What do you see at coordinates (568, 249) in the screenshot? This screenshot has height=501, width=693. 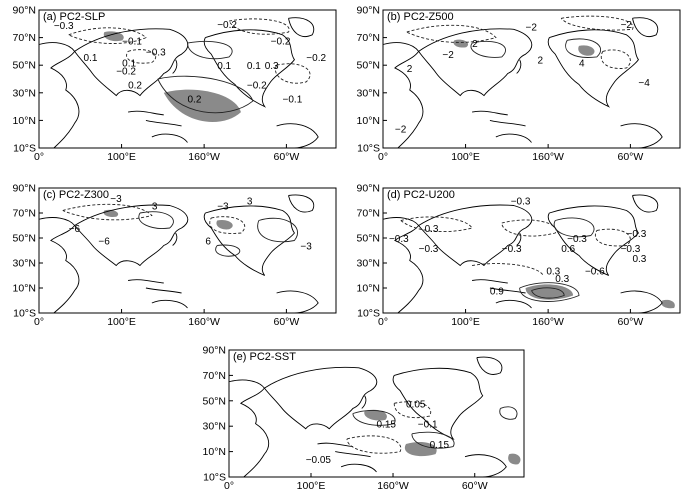 I see `contour-label: 0.6` at bounding box center [568, 249].